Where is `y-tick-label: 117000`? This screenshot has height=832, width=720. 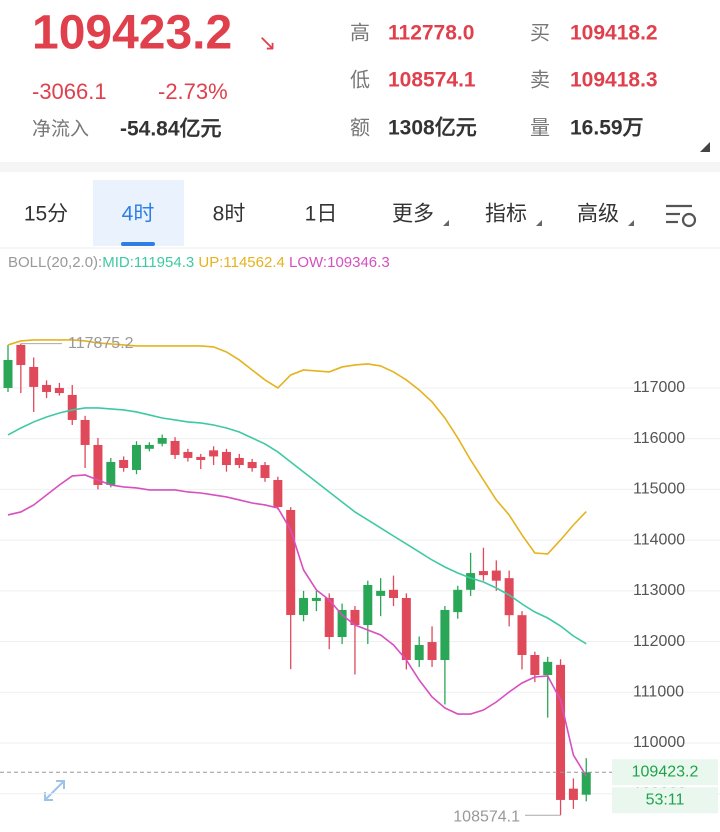
y-tick-label: 117000 is located at coordinates (659, 387).